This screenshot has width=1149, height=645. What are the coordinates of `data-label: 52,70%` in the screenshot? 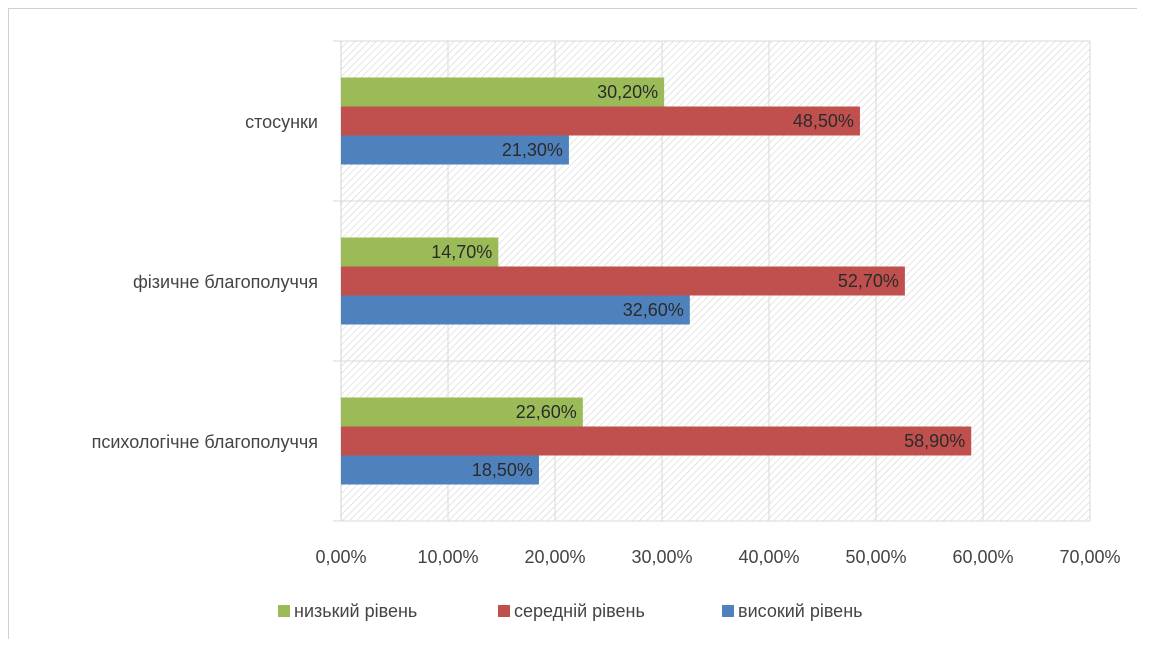 It's located at (868, 281).